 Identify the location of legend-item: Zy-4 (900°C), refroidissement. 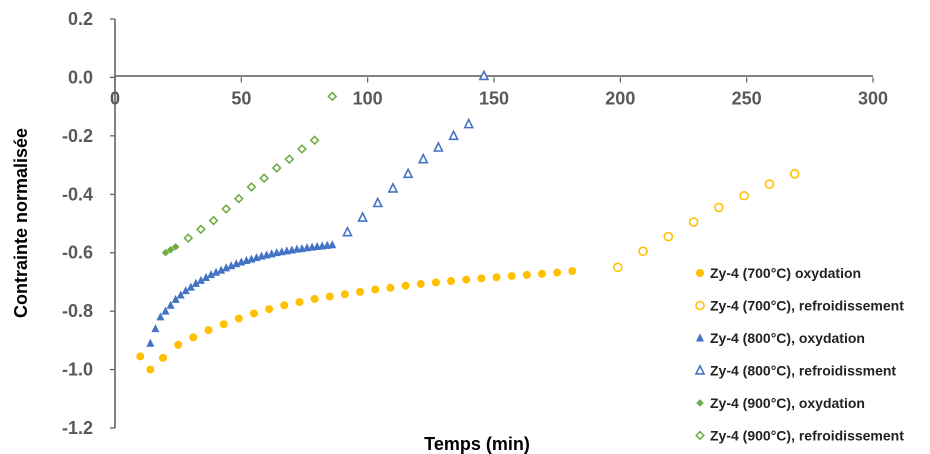
(799, 436).